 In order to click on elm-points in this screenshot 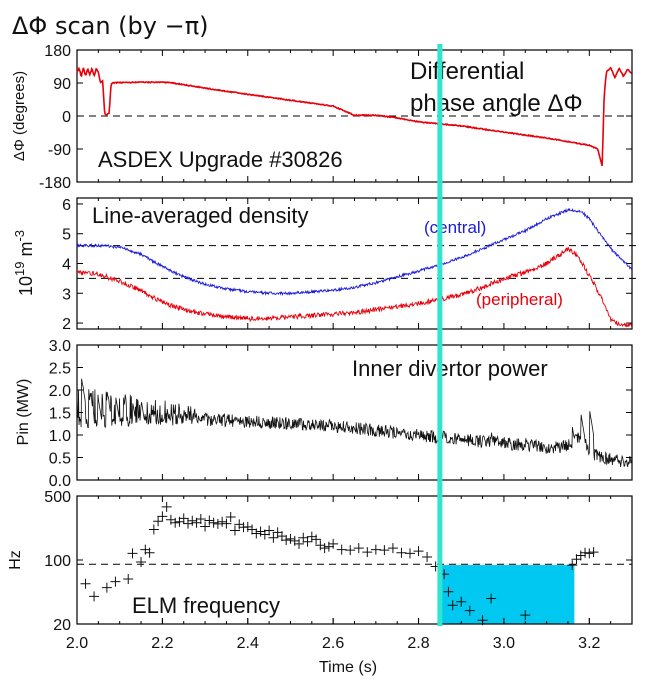, I will do `click(339, 563)`.